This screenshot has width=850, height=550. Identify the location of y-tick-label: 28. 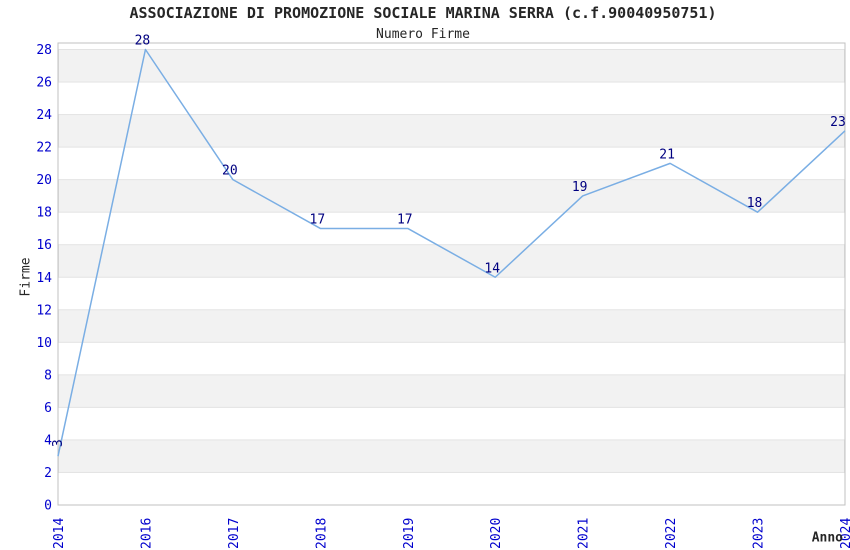
(44, 50).